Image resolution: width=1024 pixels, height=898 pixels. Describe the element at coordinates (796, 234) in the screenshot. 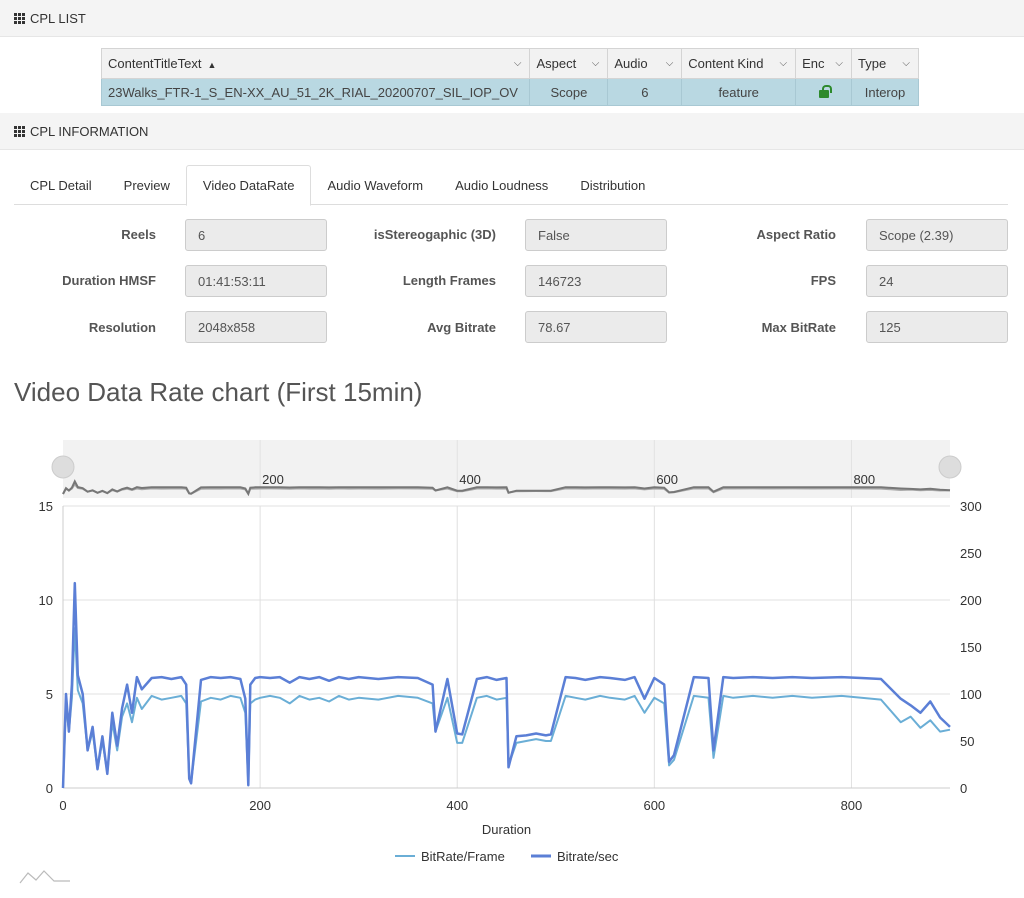

I see `aspect-ratio-label: Aspect Ratio` at that location.